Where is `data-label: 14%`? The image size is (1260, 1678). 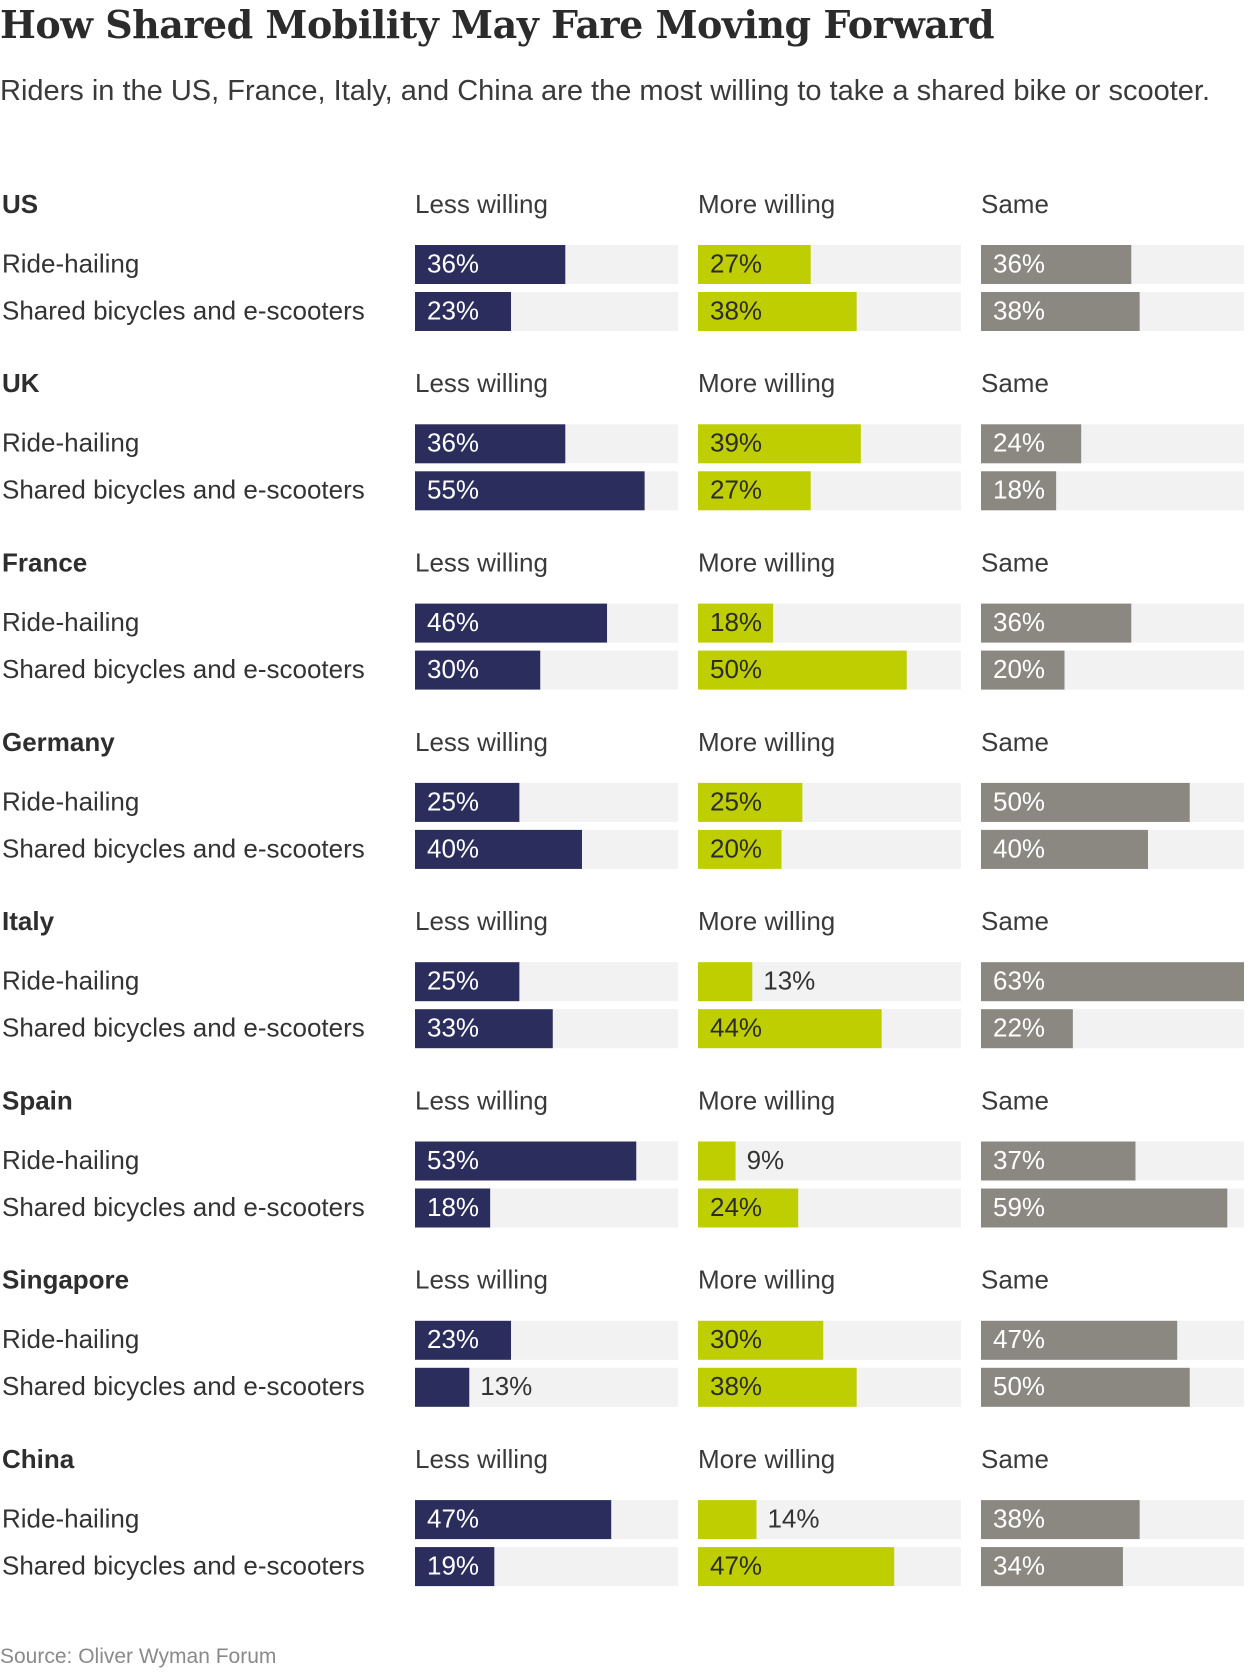 data-label: 14% is located at coordinates (793, 1518).